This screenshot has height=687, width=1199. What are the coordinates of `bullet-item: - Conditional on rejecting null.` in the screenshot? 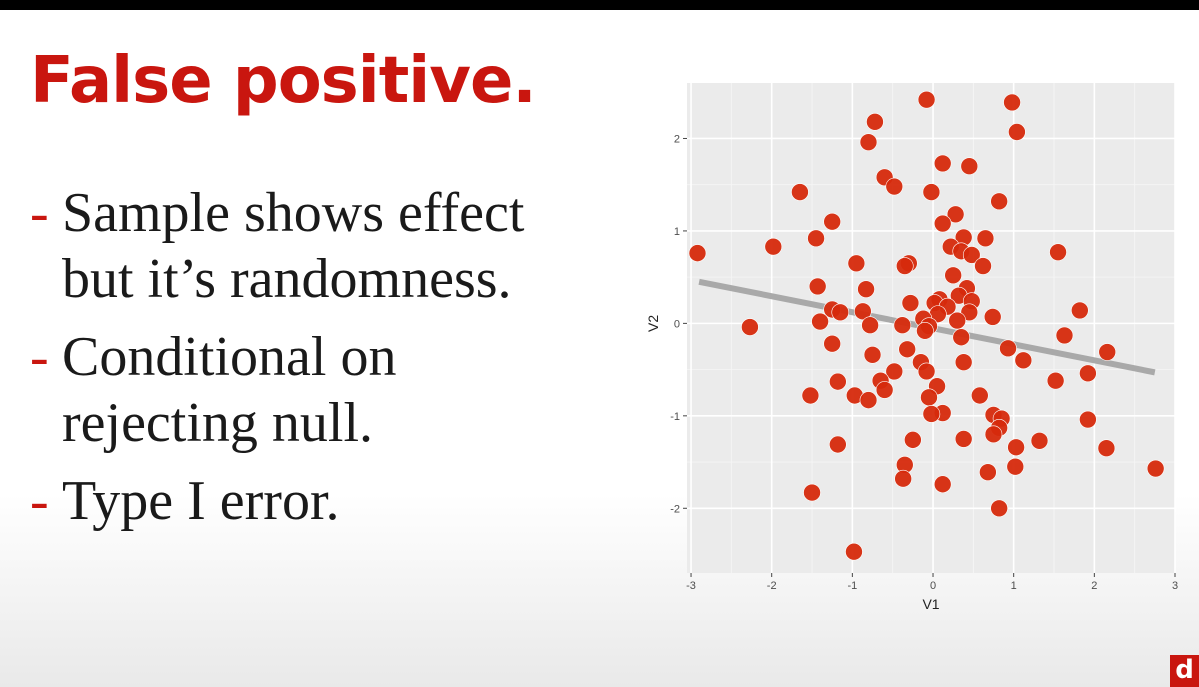 It's located at (335, 390).